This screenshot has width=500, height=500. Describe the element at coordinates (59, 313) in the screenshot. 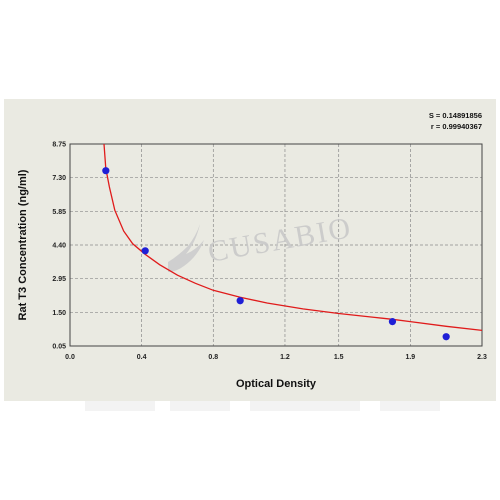

I see `y-tick-label: 1.50` at that location.